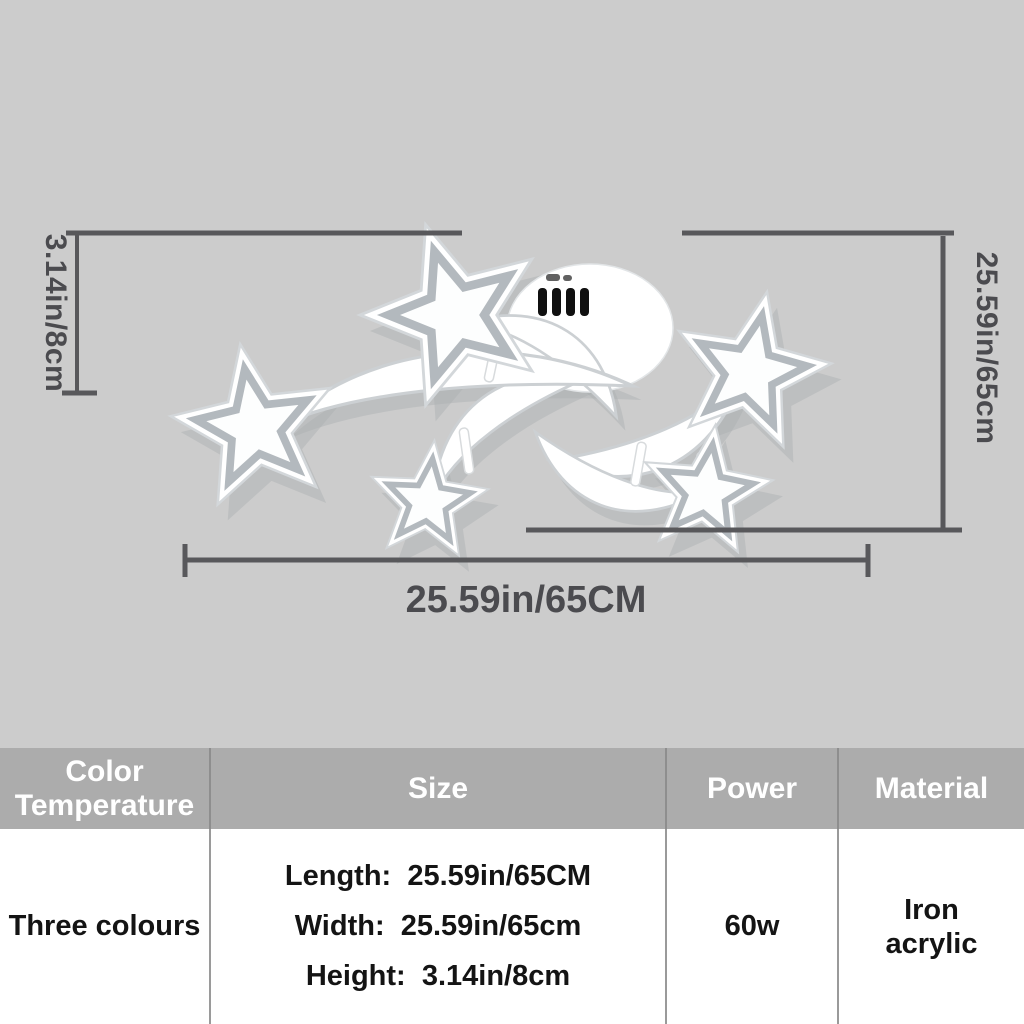  I want to click on length-dimension-label: 25.59in/65CM, so click(526, 600).